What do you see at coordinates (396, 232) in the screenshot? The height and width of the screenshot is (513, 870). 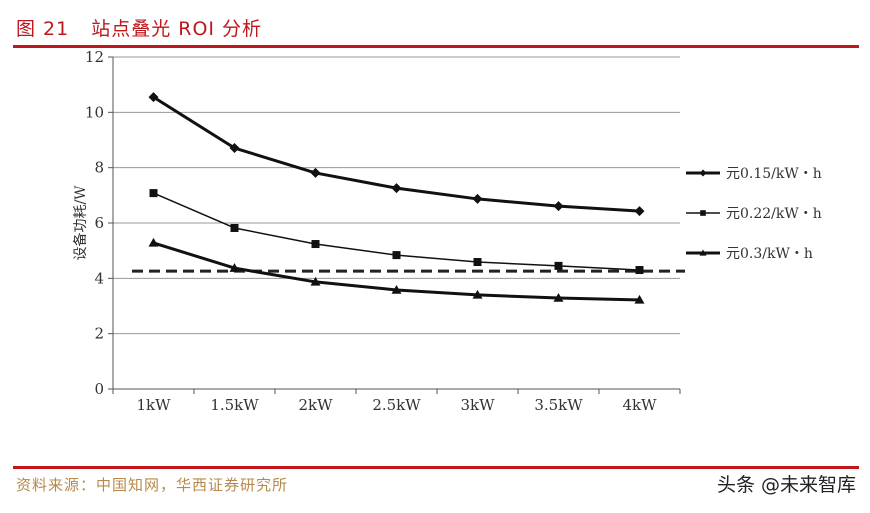 I see `series-square` at bounding box center [396, 232].